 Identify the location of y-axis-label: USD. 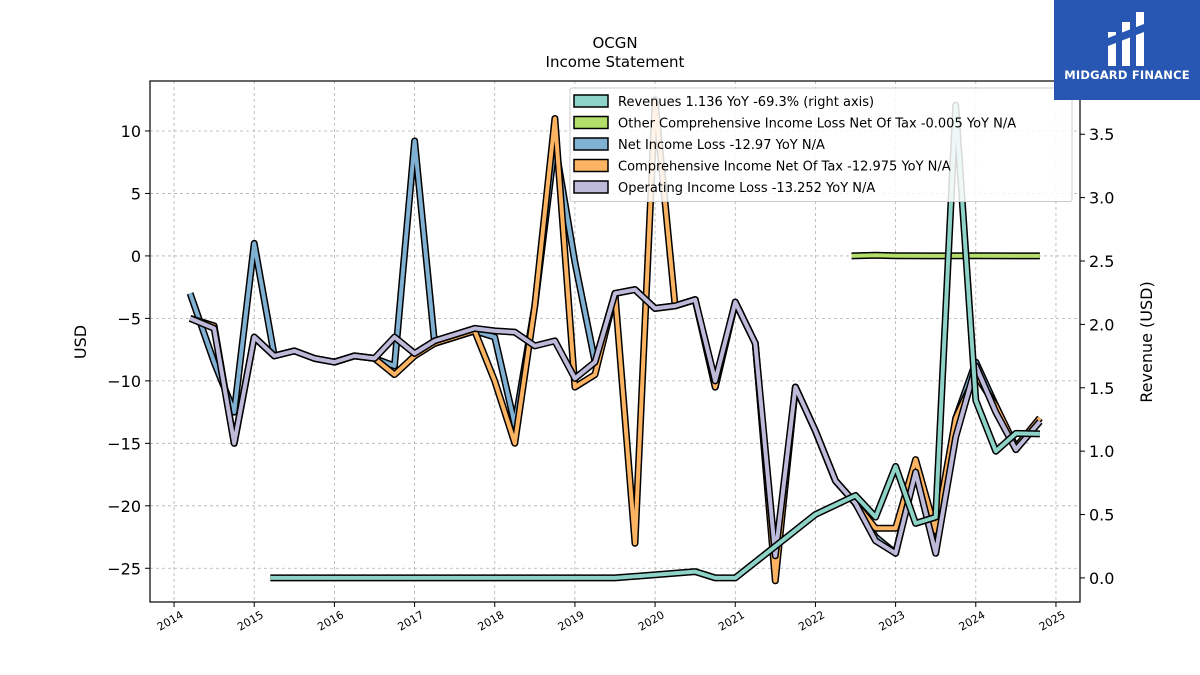
(80, 342).